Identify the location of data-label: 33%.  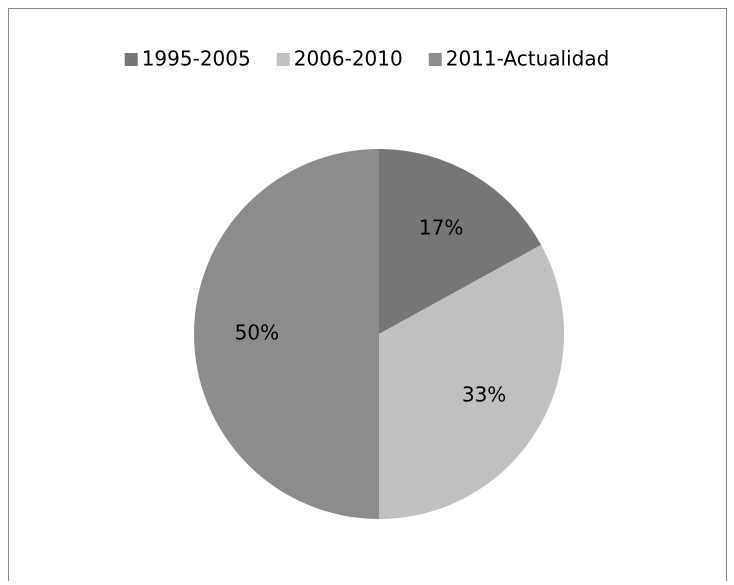
(484, 395).